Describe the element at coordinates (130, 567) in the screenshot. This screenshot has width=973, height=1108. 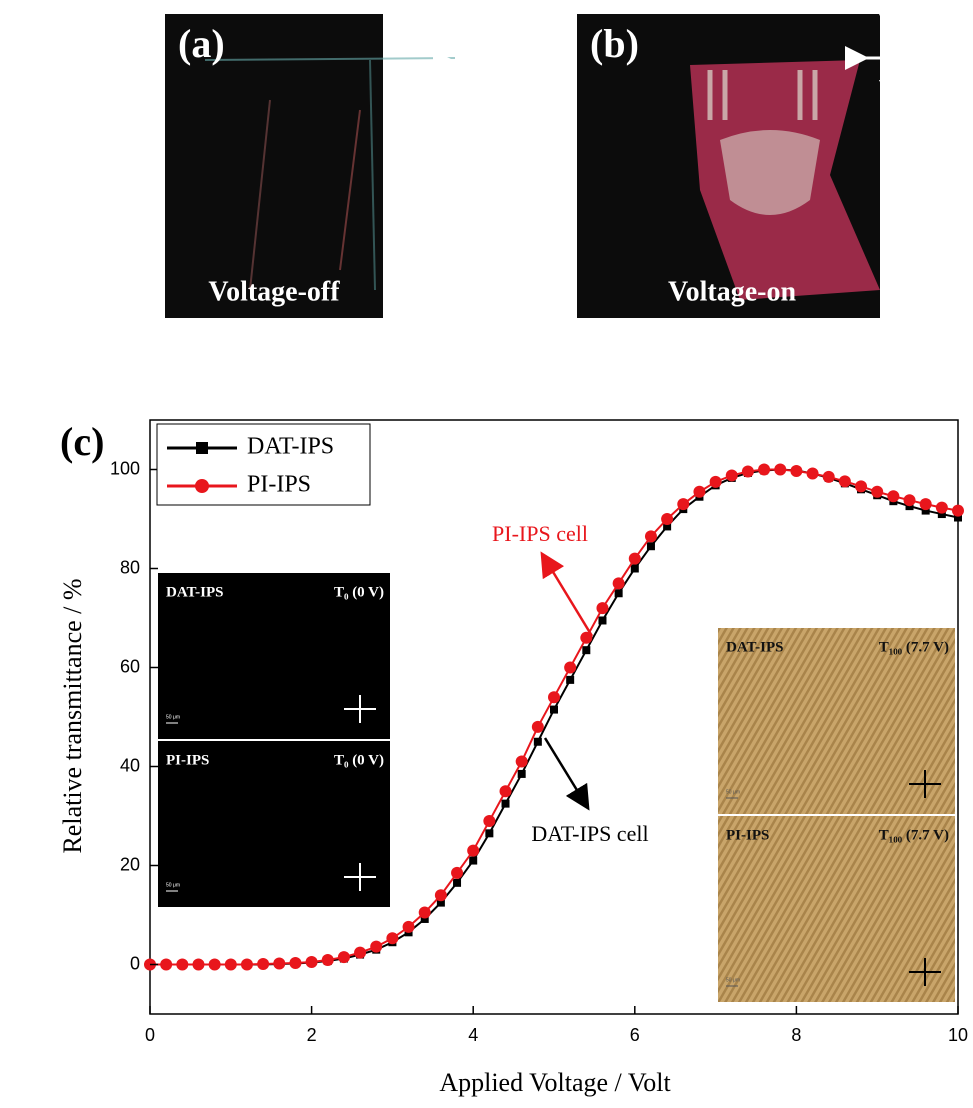
I see `y-tick-label: 80` at that location.